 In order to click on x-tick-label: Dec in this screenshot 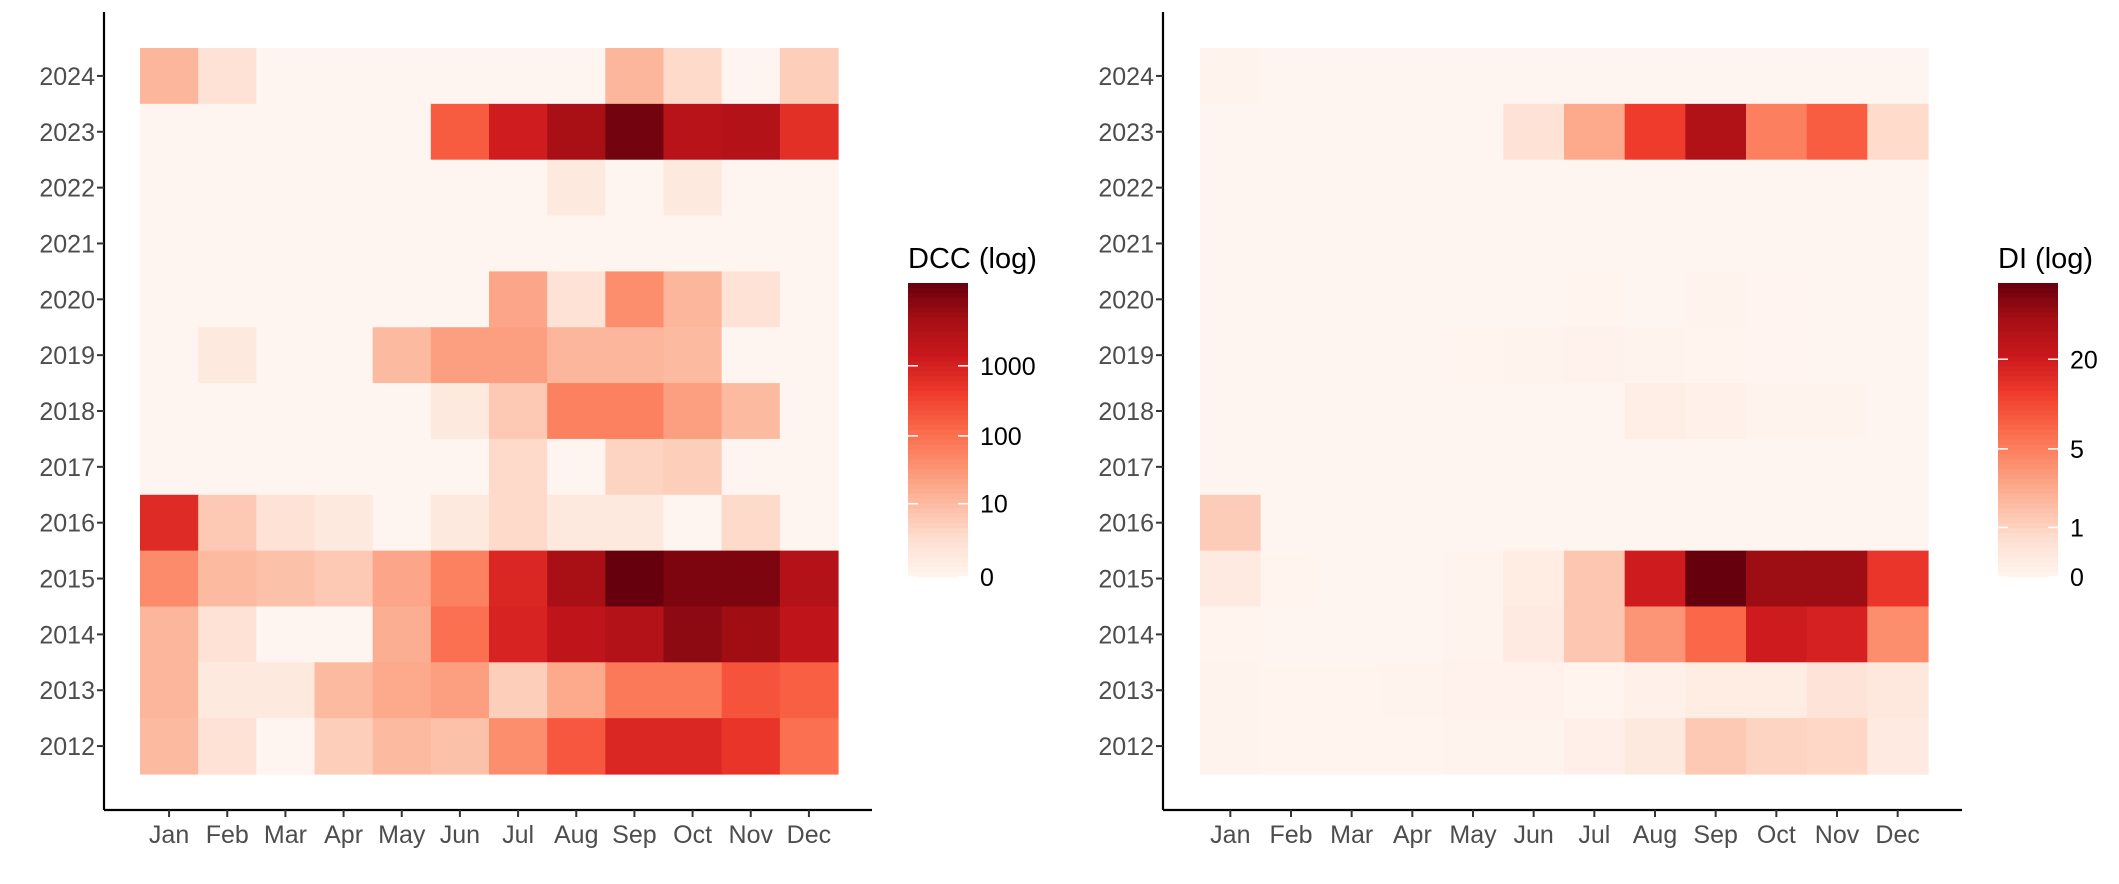, I will do `click(1897, 835)`.